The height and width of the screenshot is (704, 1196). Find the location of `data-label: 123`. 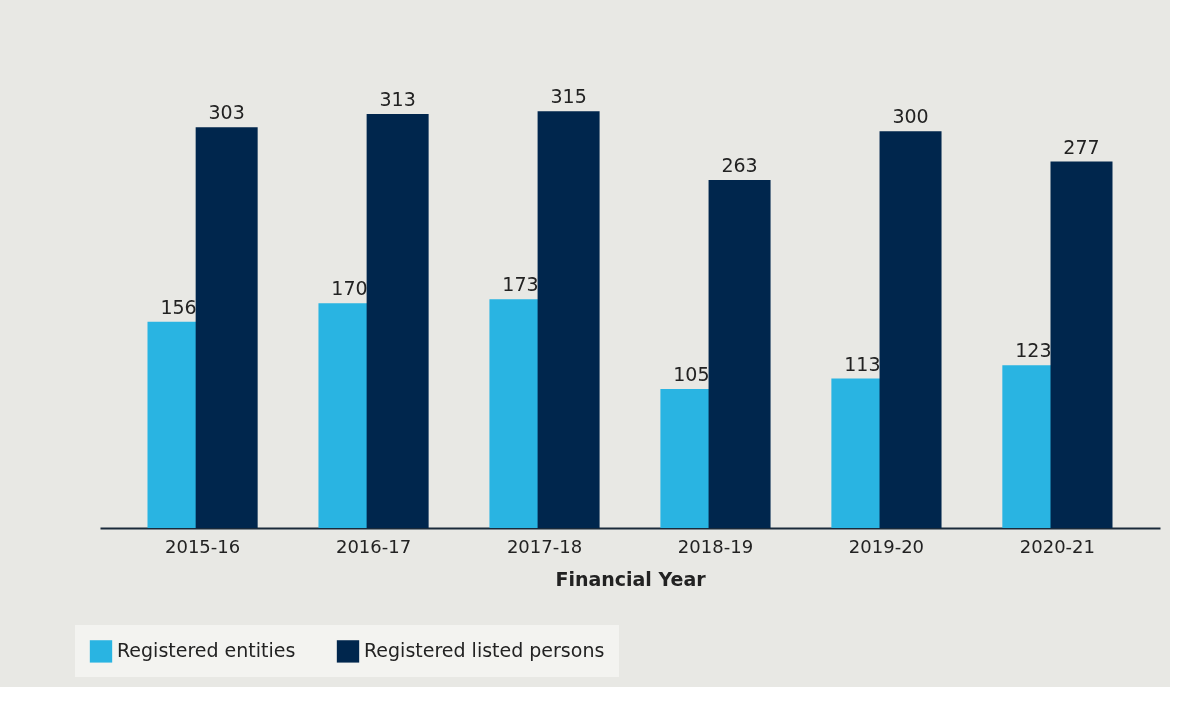

data-label: 123 is located at coordinates (1033, 350).